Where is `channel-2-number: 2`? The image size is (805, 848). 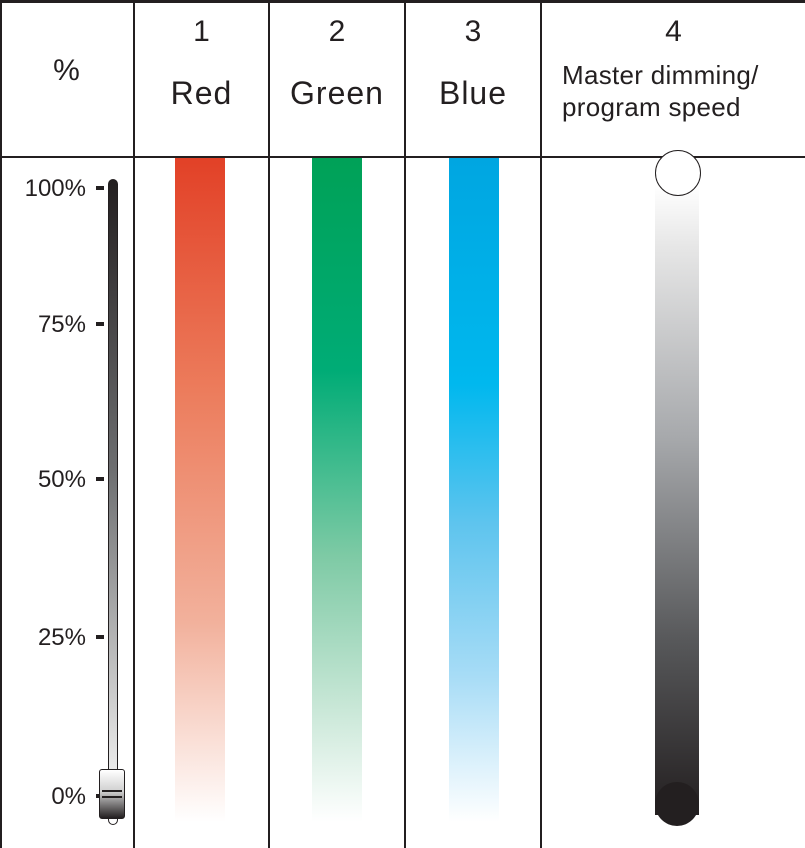 channel-2-number: 2 is located at coordinates (337, 31).